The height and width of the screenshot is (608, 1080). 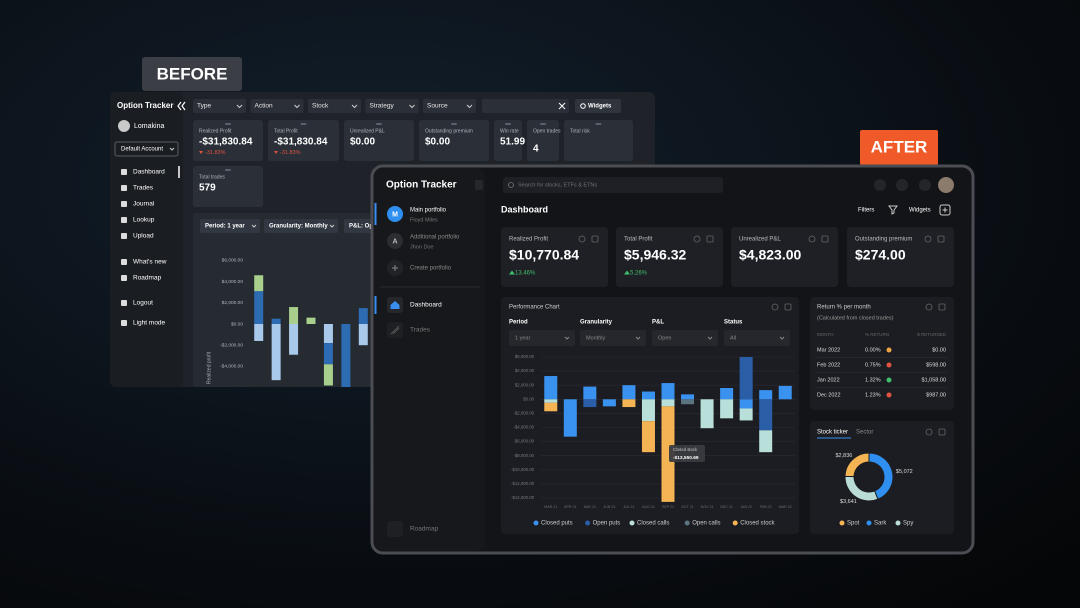 What do you see at coordinates (562, 106) in the screenshot?
I see `clear-icon` at bounding box center [562, 106].